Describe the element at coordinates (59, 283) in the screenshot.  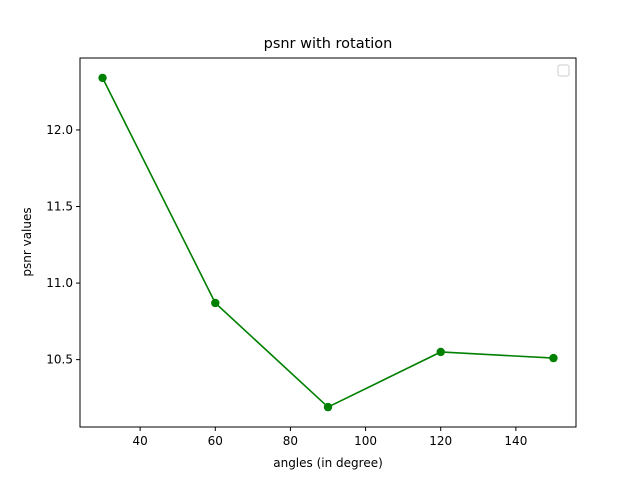
I see `y-tick-label: 11.0` at that location.